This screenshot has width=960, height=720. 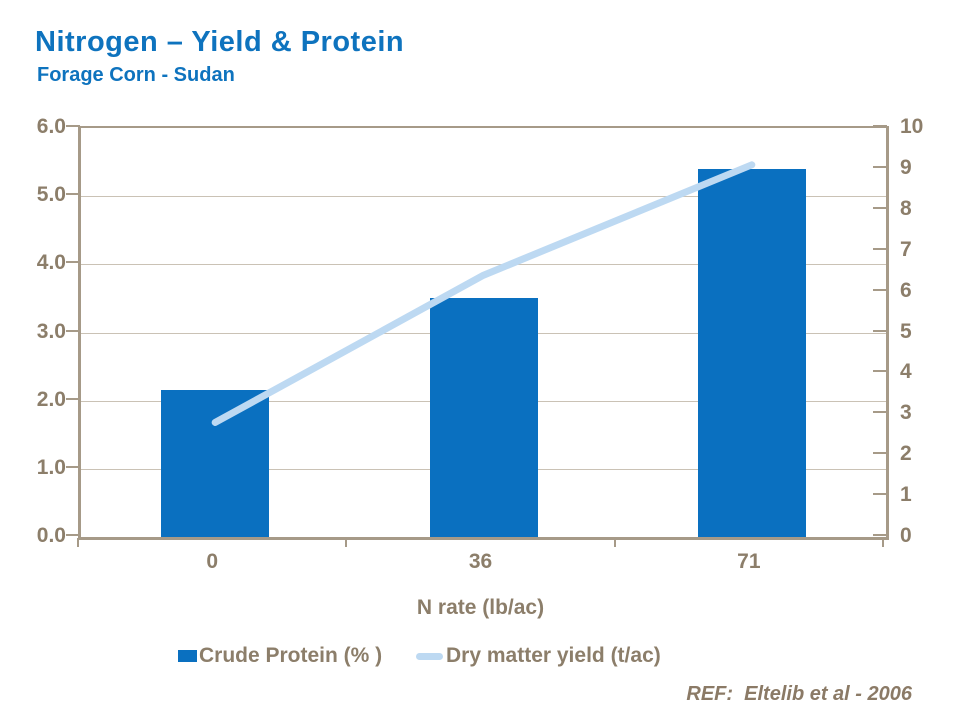 I want to click on right-axis-tick-label: 7, so click(x=906, y=249).